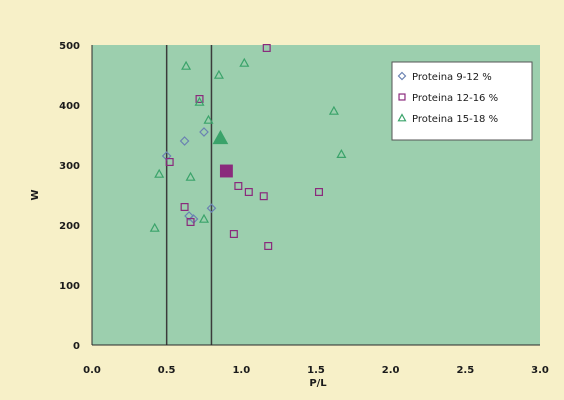  I want to click on x-tick-label: 2.5, so click(465, 370).